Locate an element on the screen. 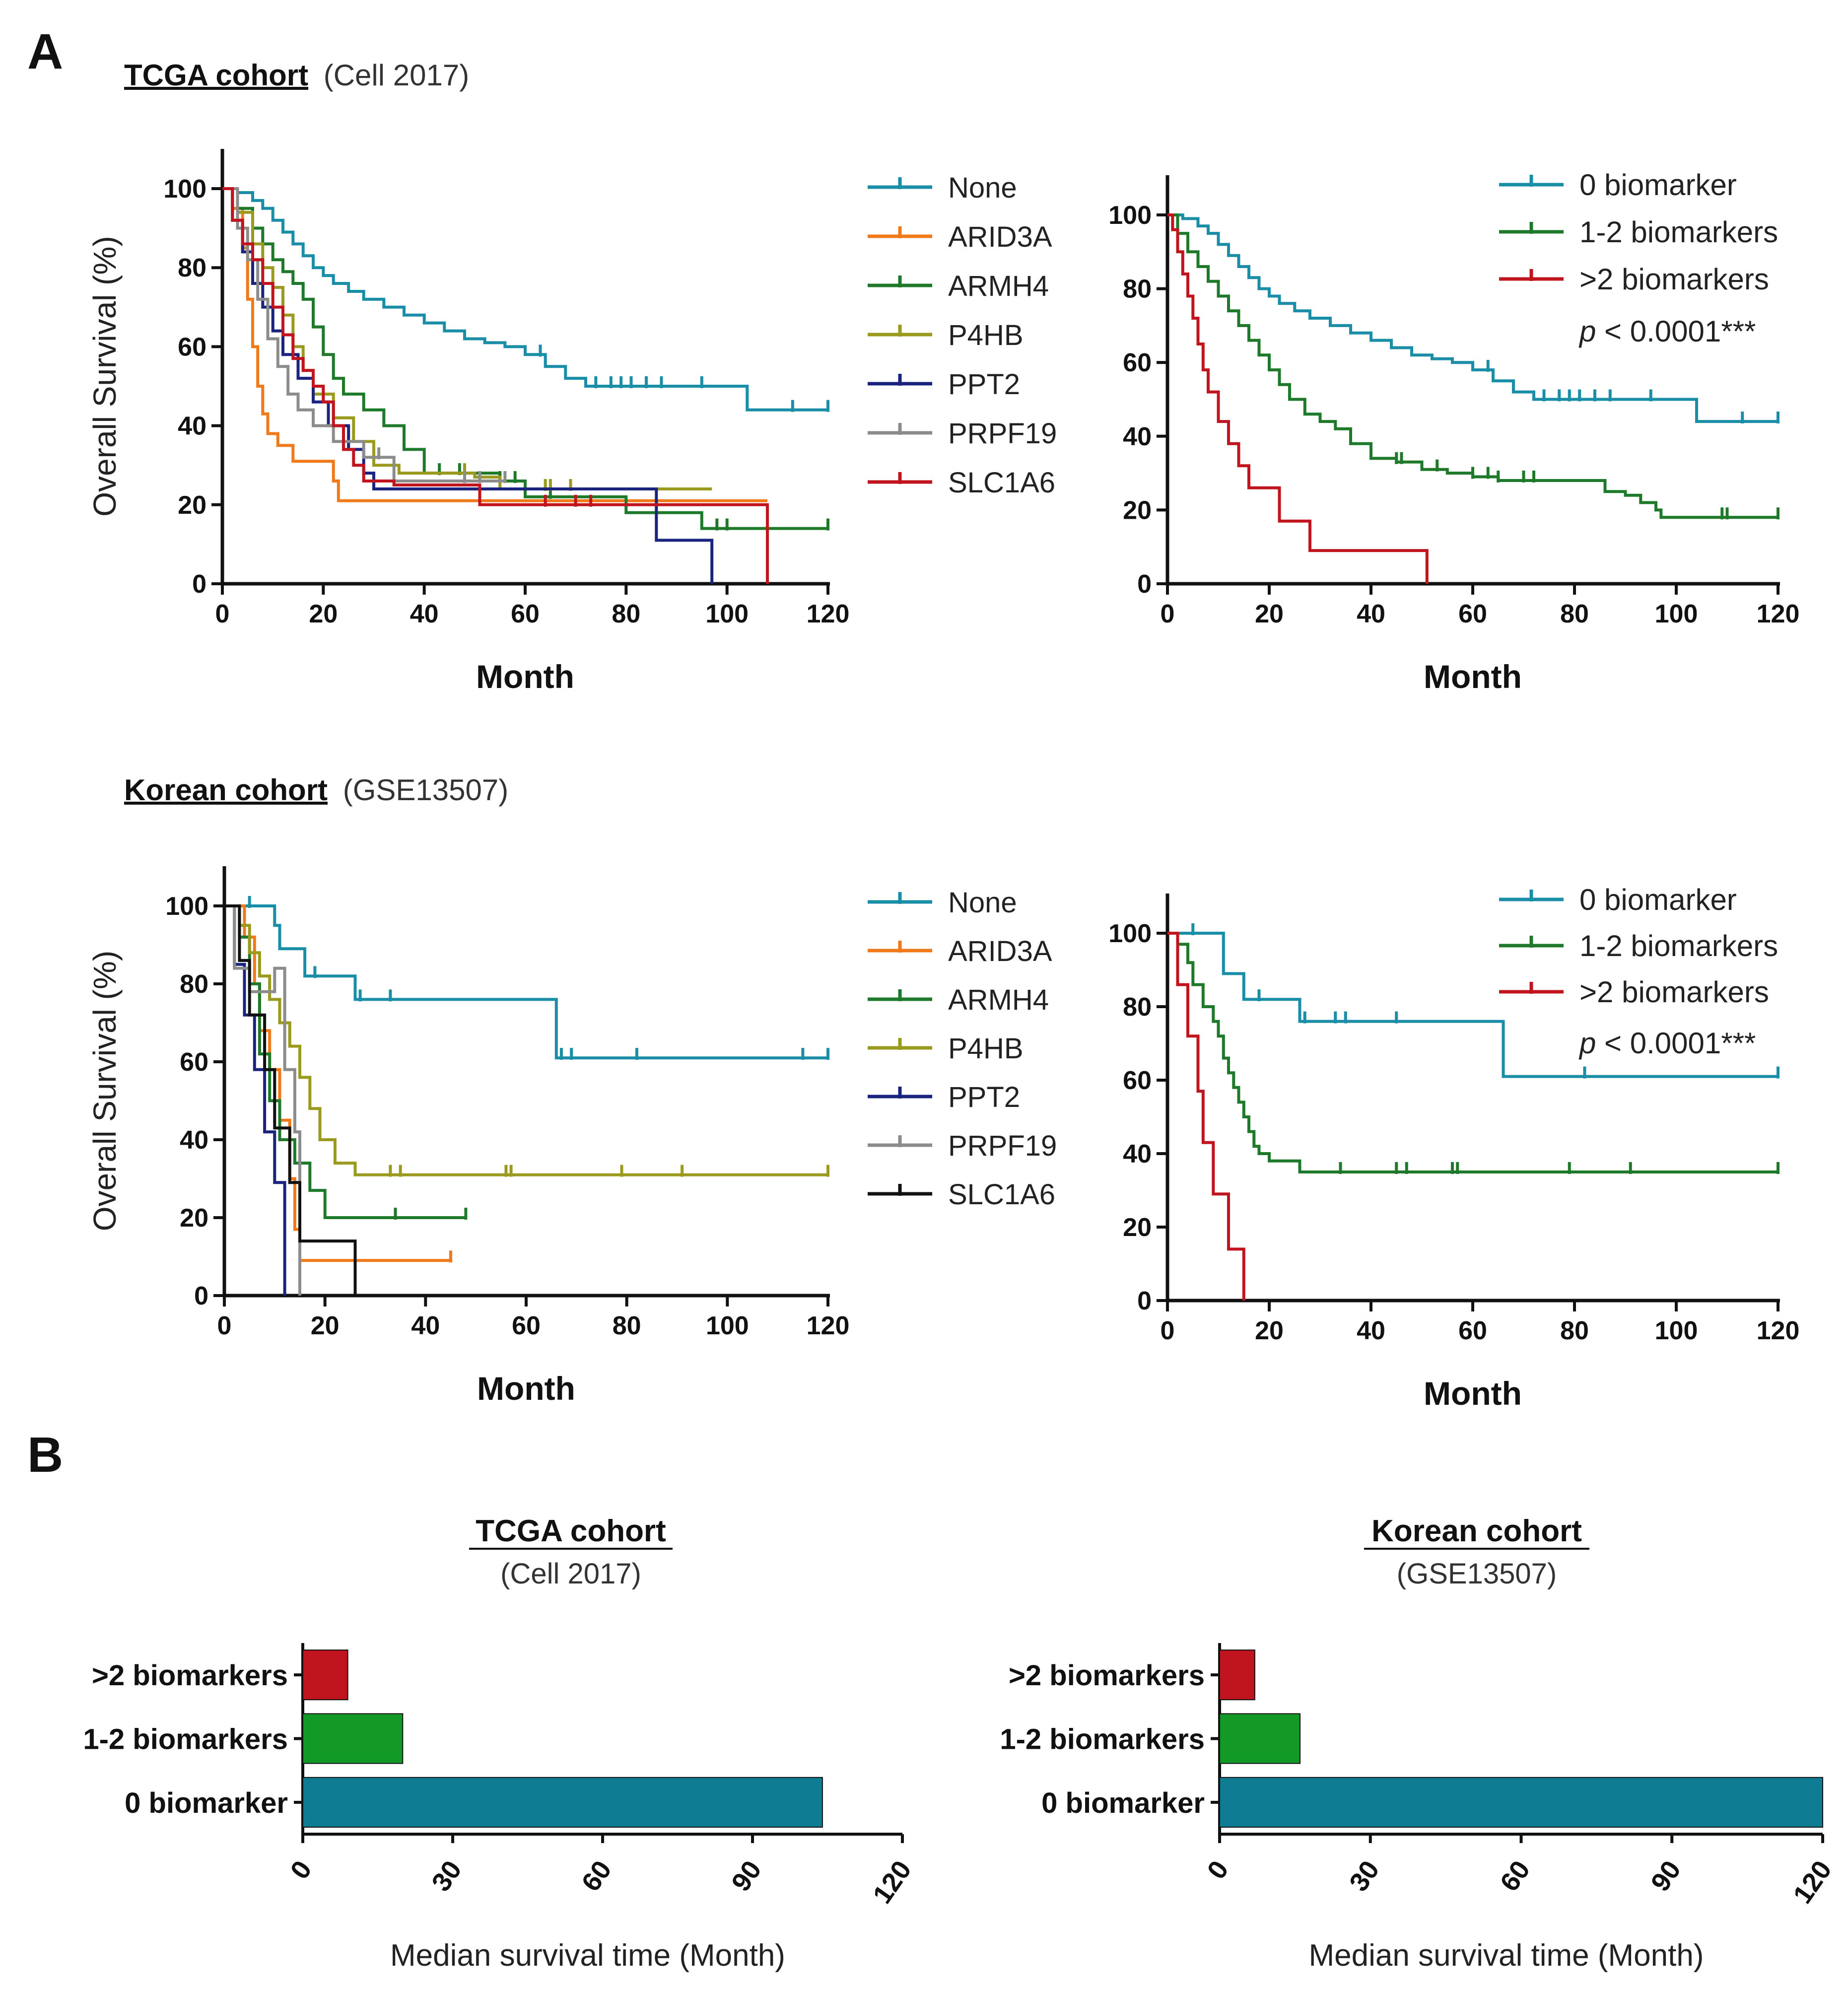  korean_combined-x-axis-title: Month is located at coordinates (1473, 1393).